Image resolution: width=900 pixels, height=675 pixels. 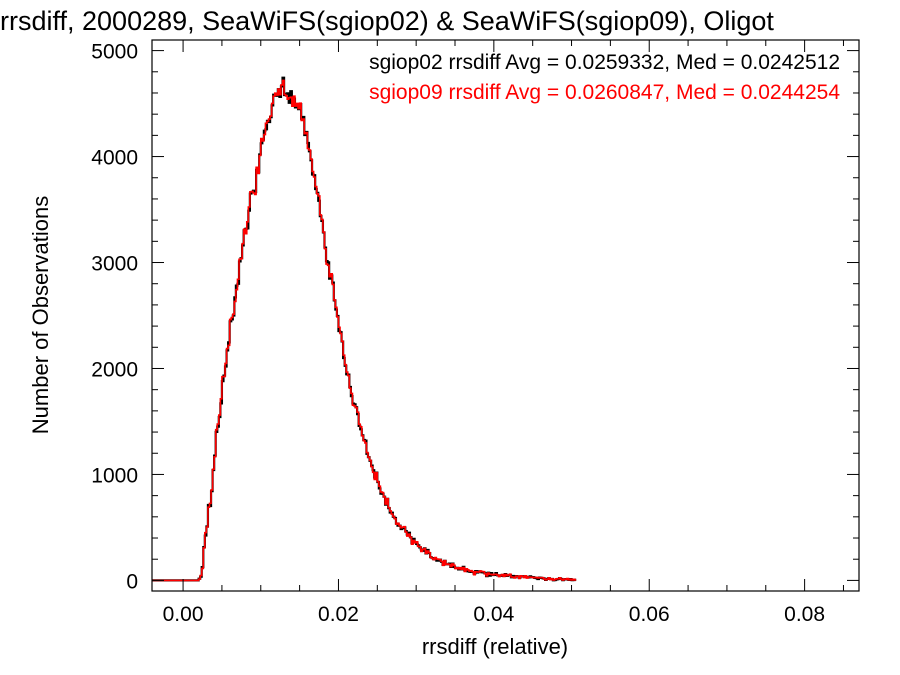 I want to click on x-tick-label: 0.06, so click(x=649, y=614).